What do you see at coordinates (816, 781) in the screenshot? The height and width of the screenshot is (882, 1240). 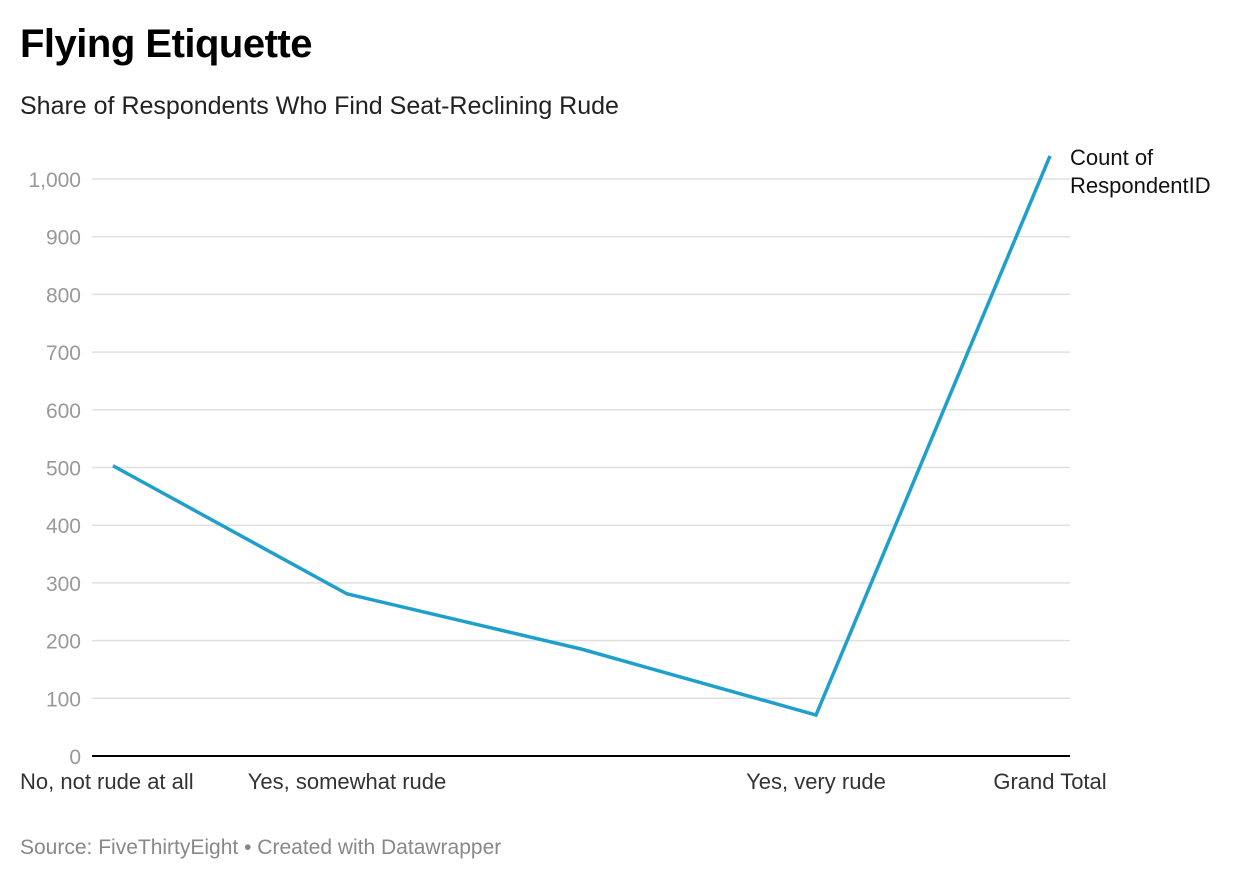 I see `x-tick-label: Yes, very rude` at bounding box center [816, 781].